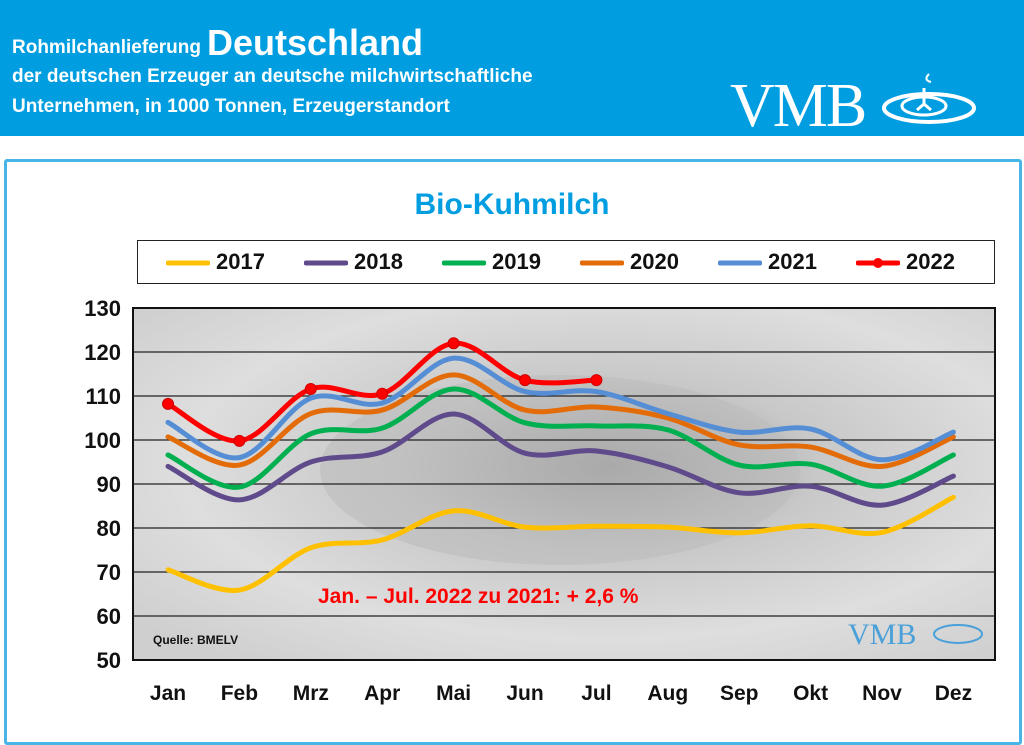 This screenshot has height=745, width=1024. What do you see at coordinates (168, 693) in the screenshot?
I see `x-tick-label: Jan` at bounding box center [168, 693].